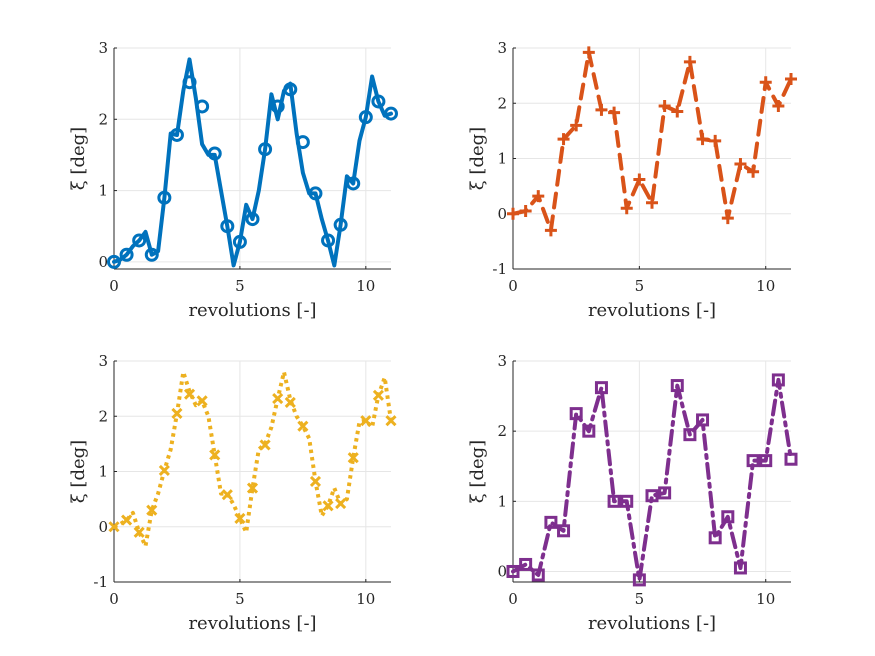 The width and height of the screenshot is (875, 656). Describe the element at coordinates (78, 158) in the screenshot. I see `y-axis-label: ξ [deg]` at that location.